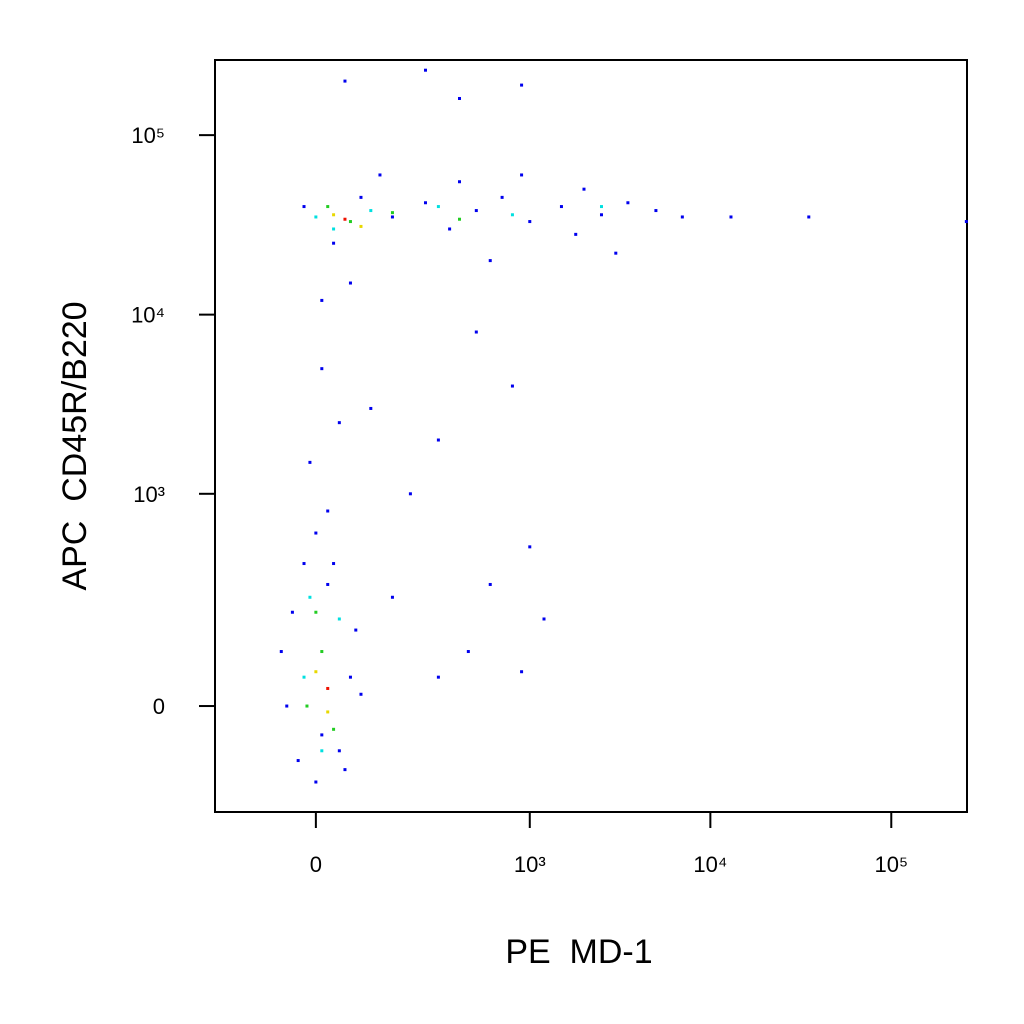  Describe the element at coordinates (148, 315) in the screenshot. I see `y-tick-label: 10⁴` at that location.